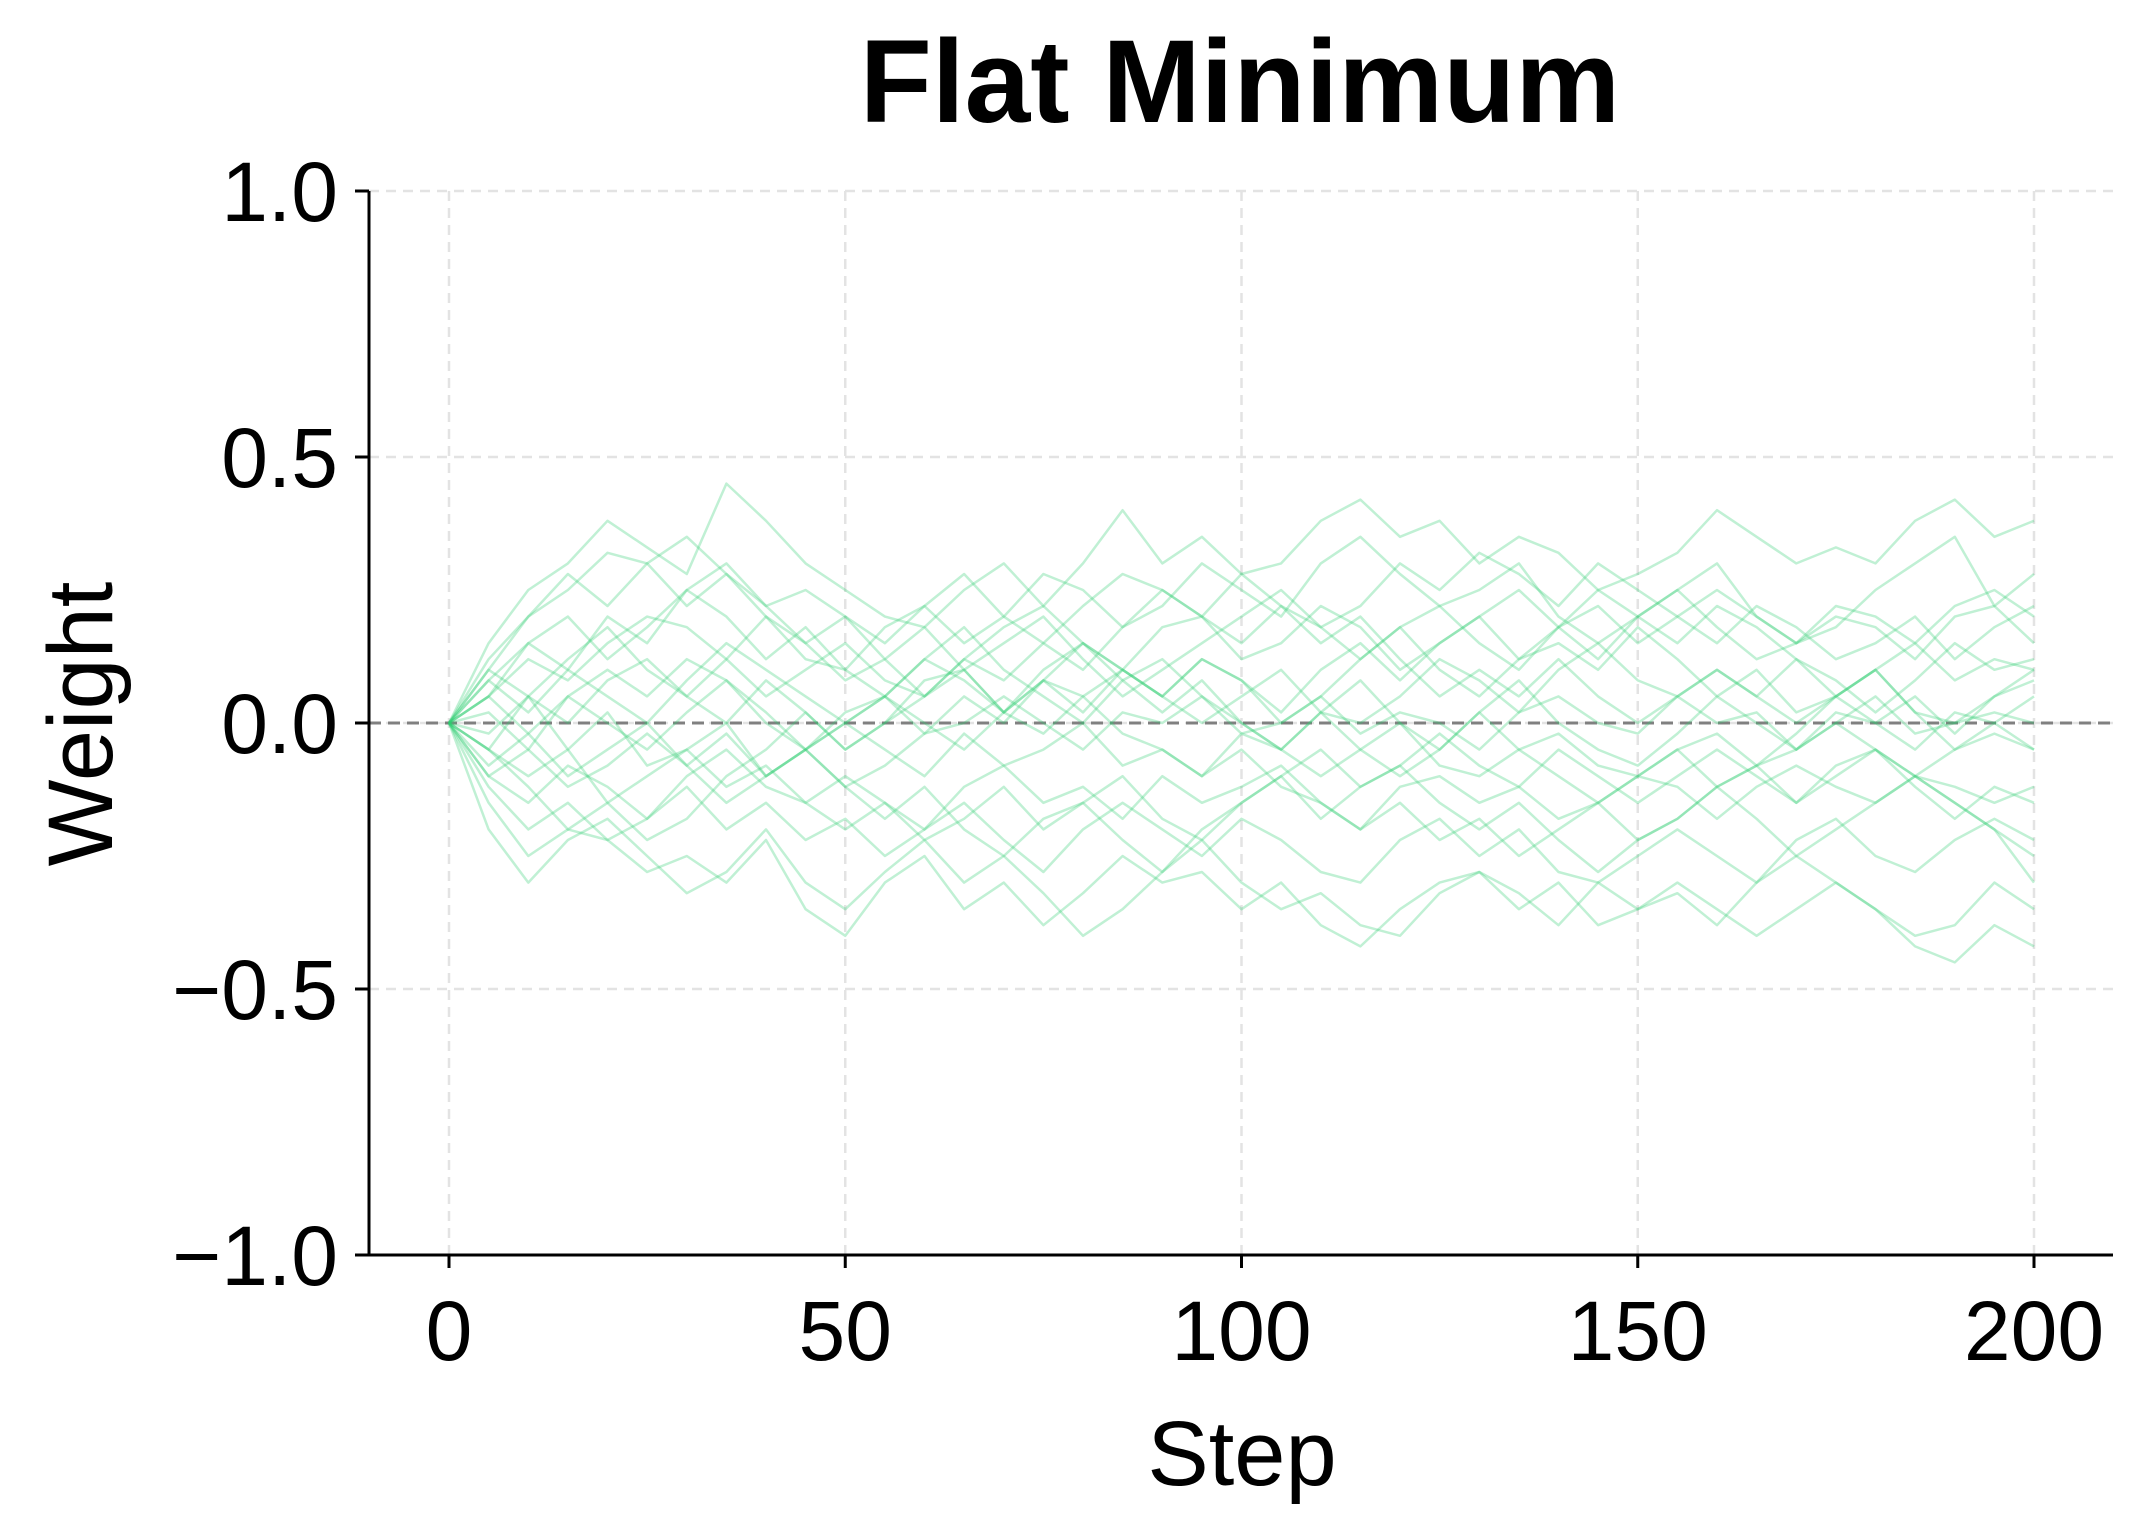 The width and height of the screenshot is (2134, 1534). I want to click on x-tick-label: 150, so click(1638, 1331).